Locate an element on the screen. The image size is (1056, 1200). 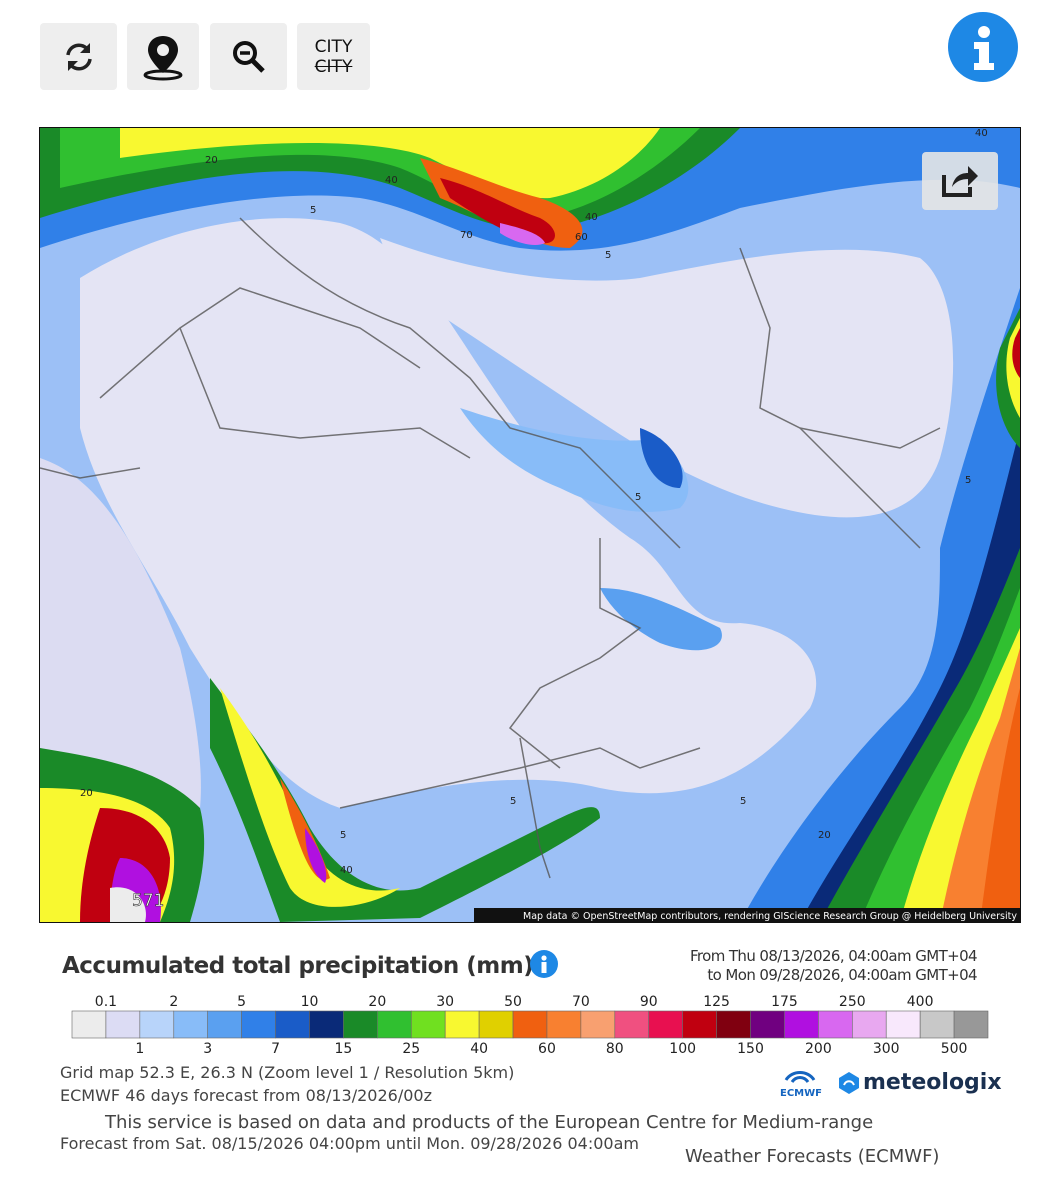
share-button is located at coordinates (960, 181).